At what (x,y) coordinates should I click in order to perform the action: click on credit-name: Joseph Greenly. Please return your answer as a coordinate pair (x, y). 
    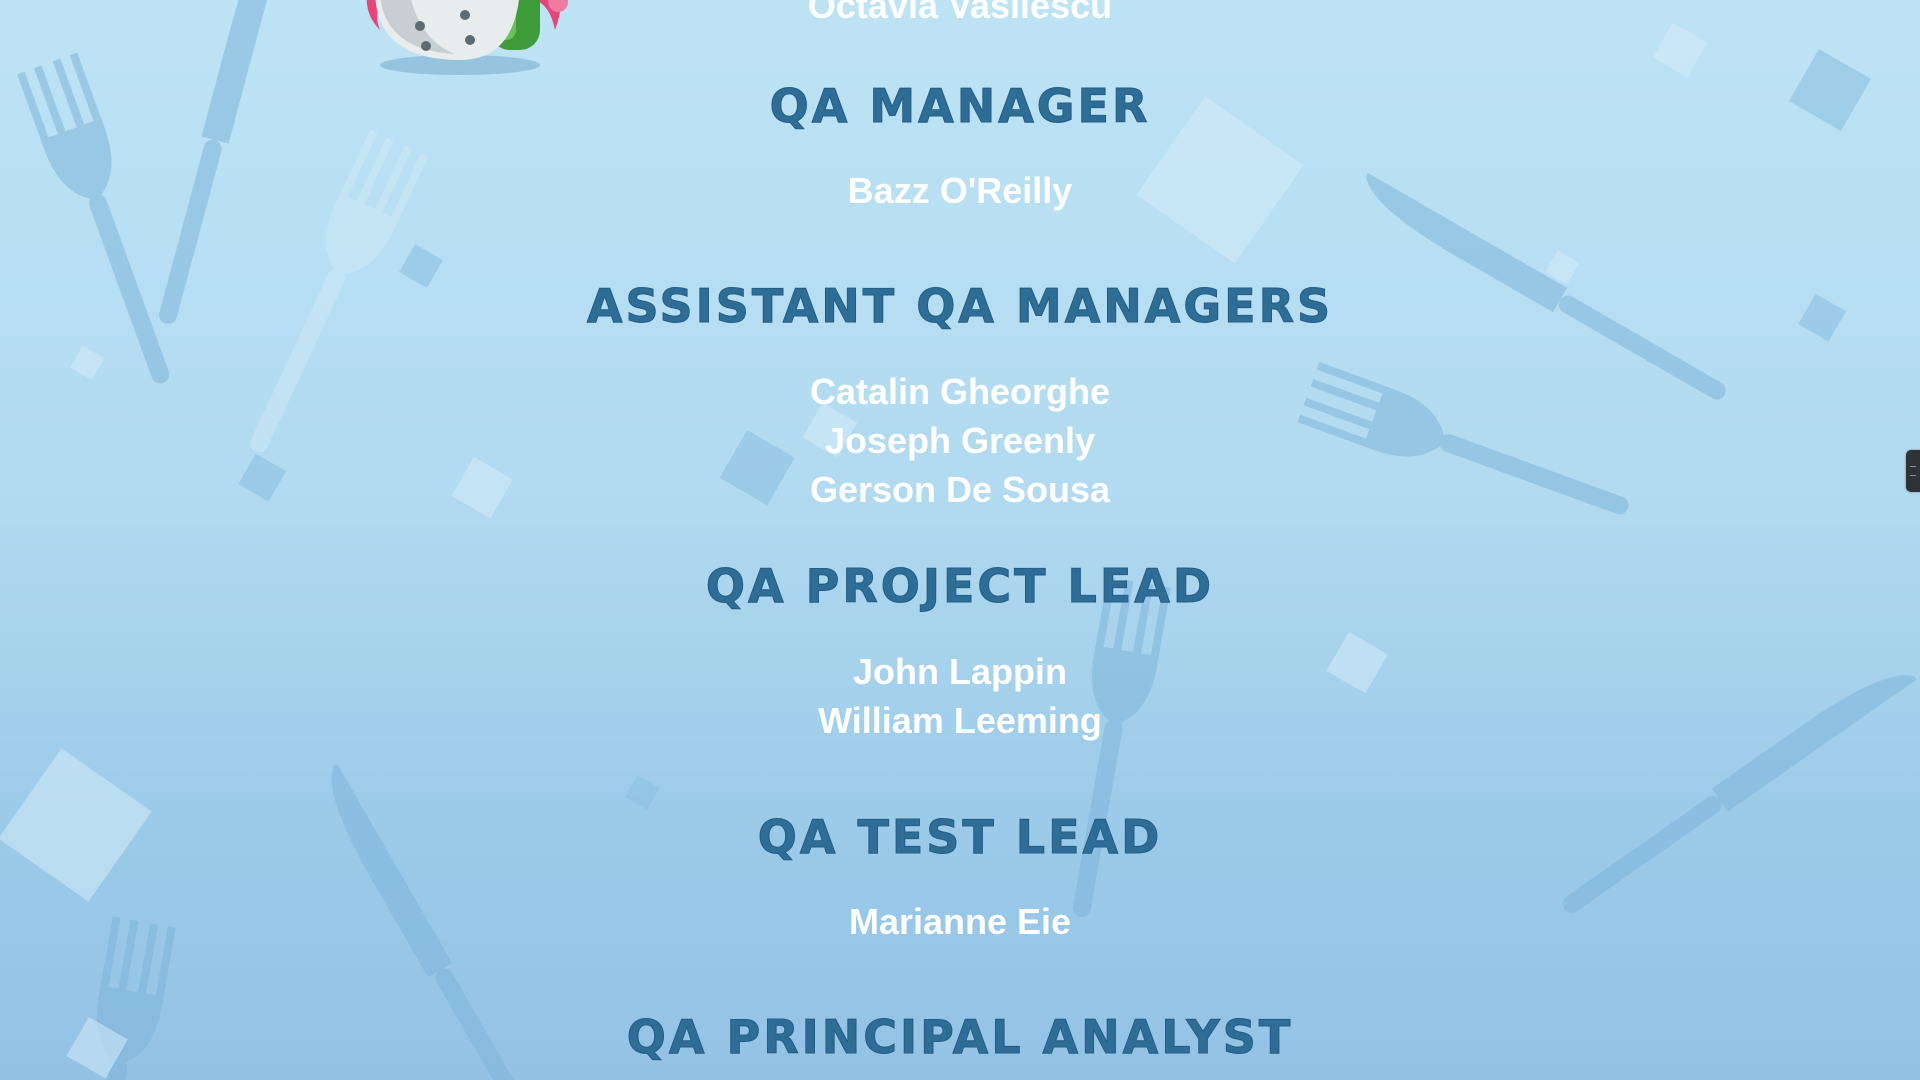
    Looking at the image, I should click on (960, 440).